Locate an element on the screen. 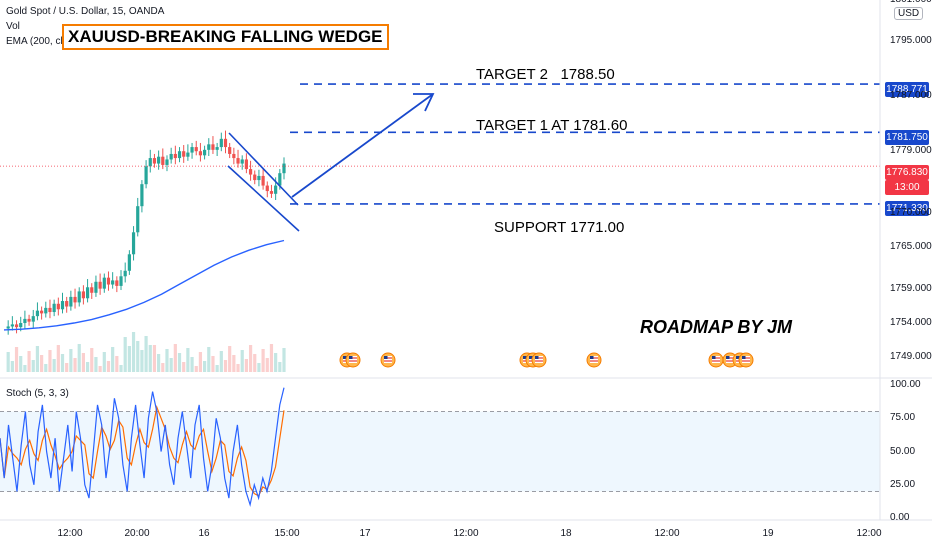 This screenshot has height=550, width=932. volume-bars is located at coordinates (146, 352).